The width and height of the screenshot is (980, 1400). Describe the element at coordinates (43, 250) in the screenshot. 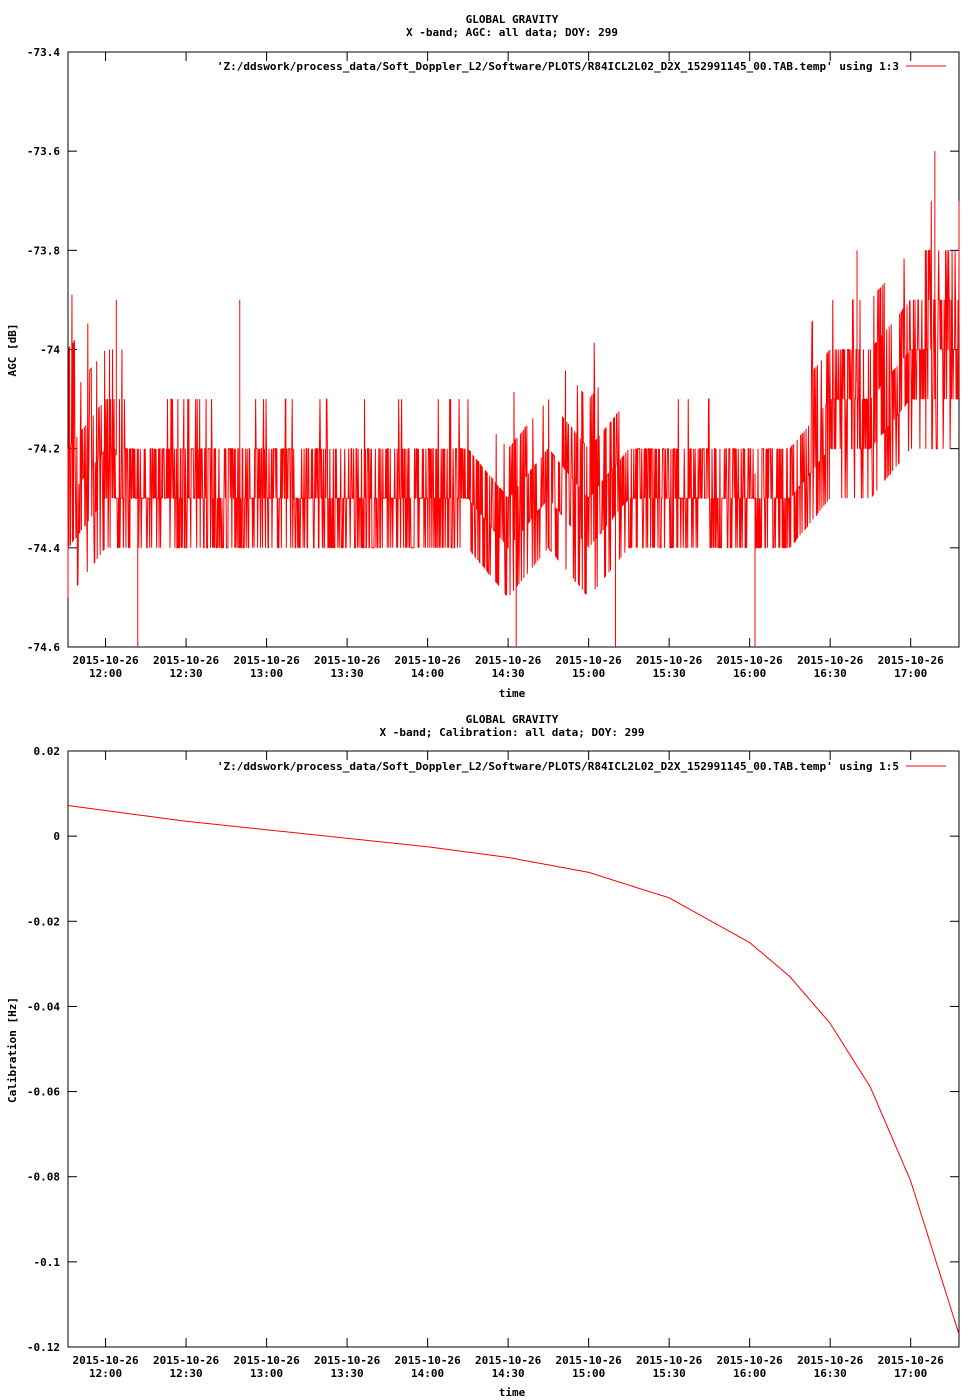

I see `y-tick-label: -73.8` at that location.